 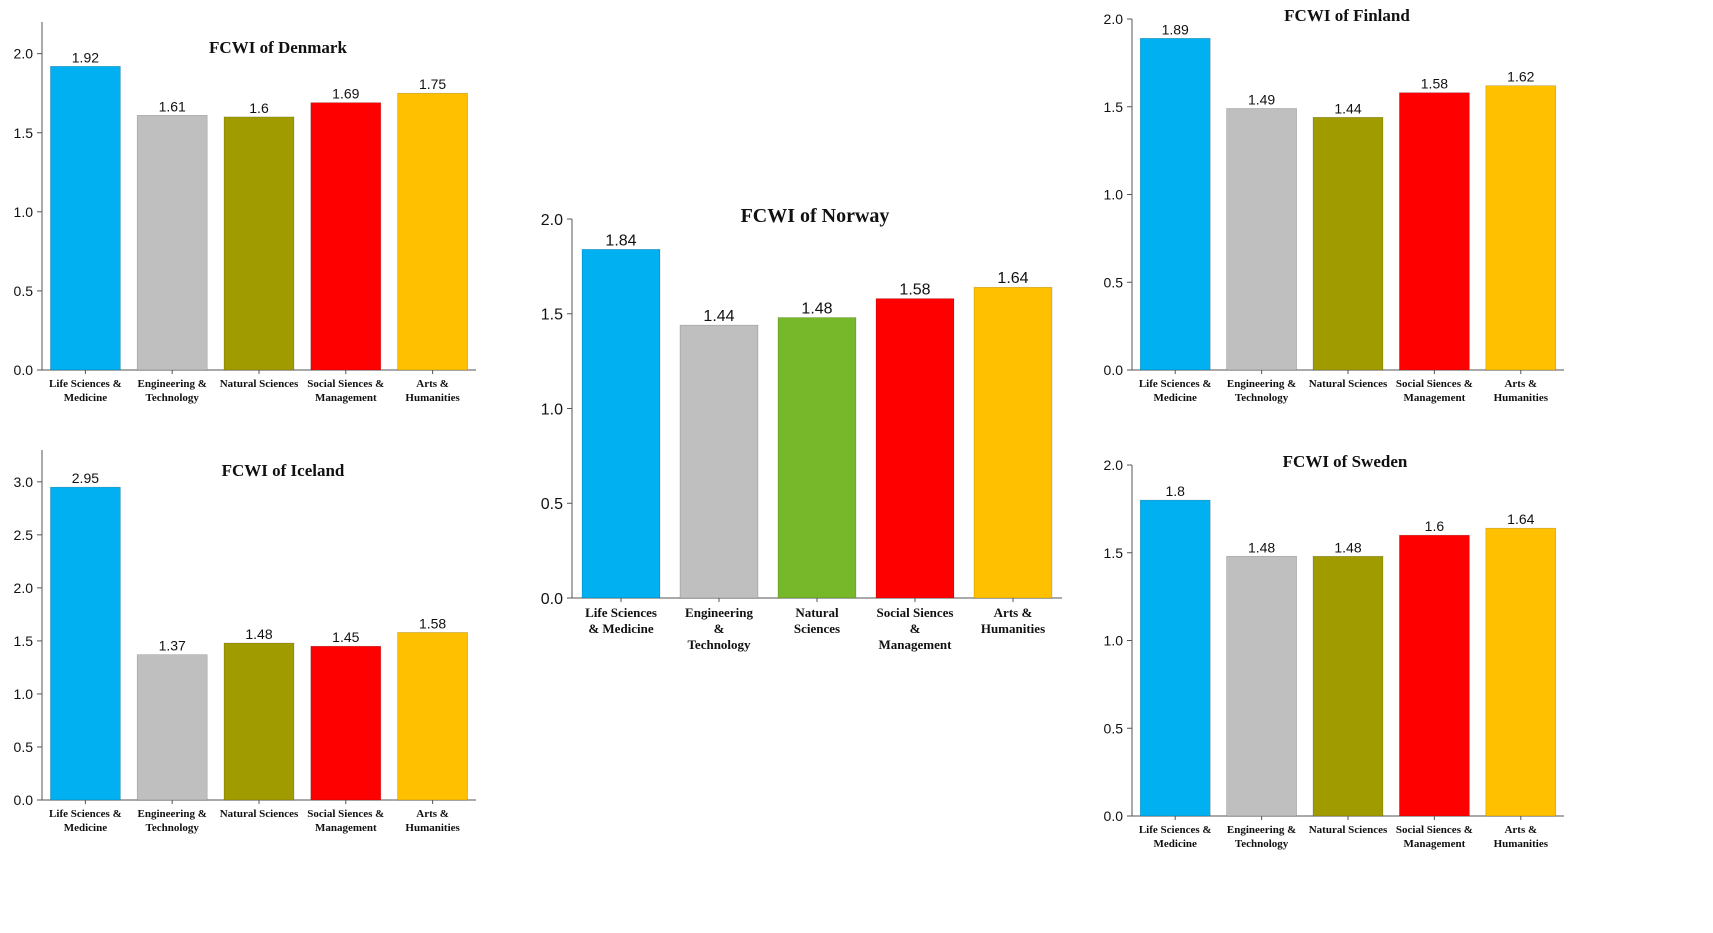 I want to click on chart-title: FCWI of Iceland, so click(x=283, y=470).